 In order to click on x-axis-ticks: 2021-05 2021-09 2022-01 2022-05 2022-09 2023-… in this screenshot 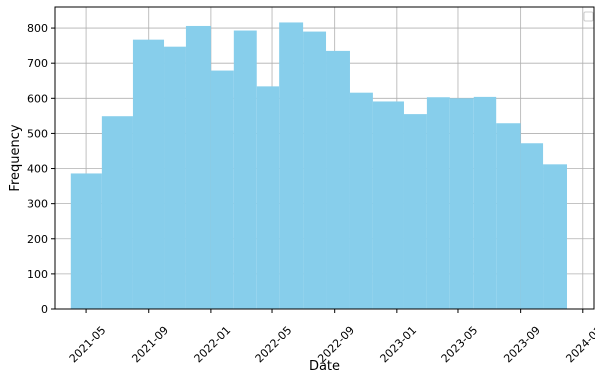, I will do `click(331, 337)`.